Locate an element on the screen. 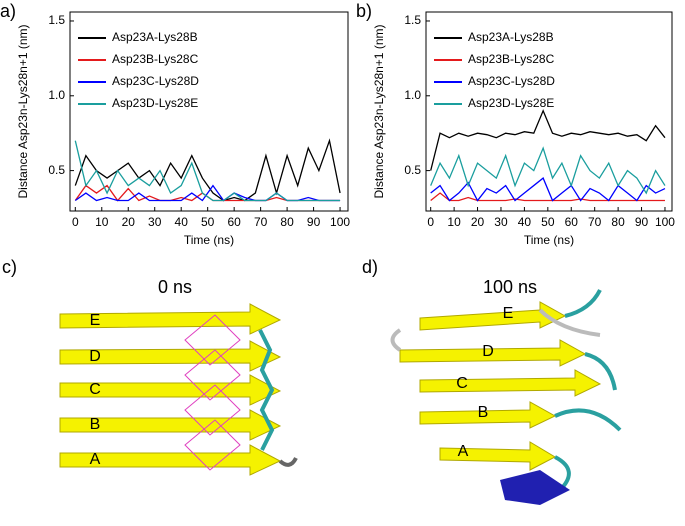 The height and width of the screenshot is (526, 685). panel-label: a) is located at coordinates (8, 11).